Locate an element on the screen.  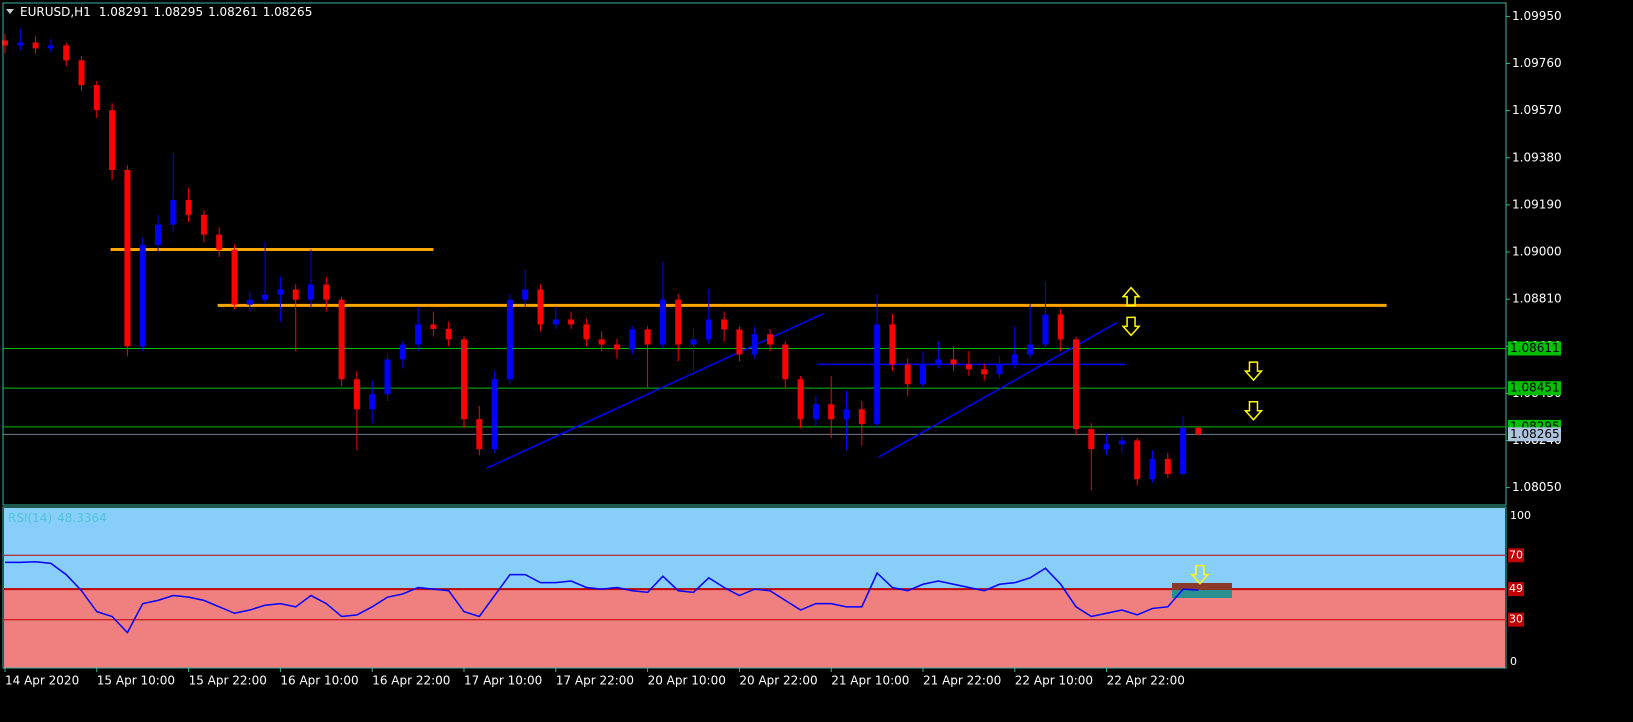
x-tick-label: 22 Apr 10:00 is located at coordinates (1054, 681).